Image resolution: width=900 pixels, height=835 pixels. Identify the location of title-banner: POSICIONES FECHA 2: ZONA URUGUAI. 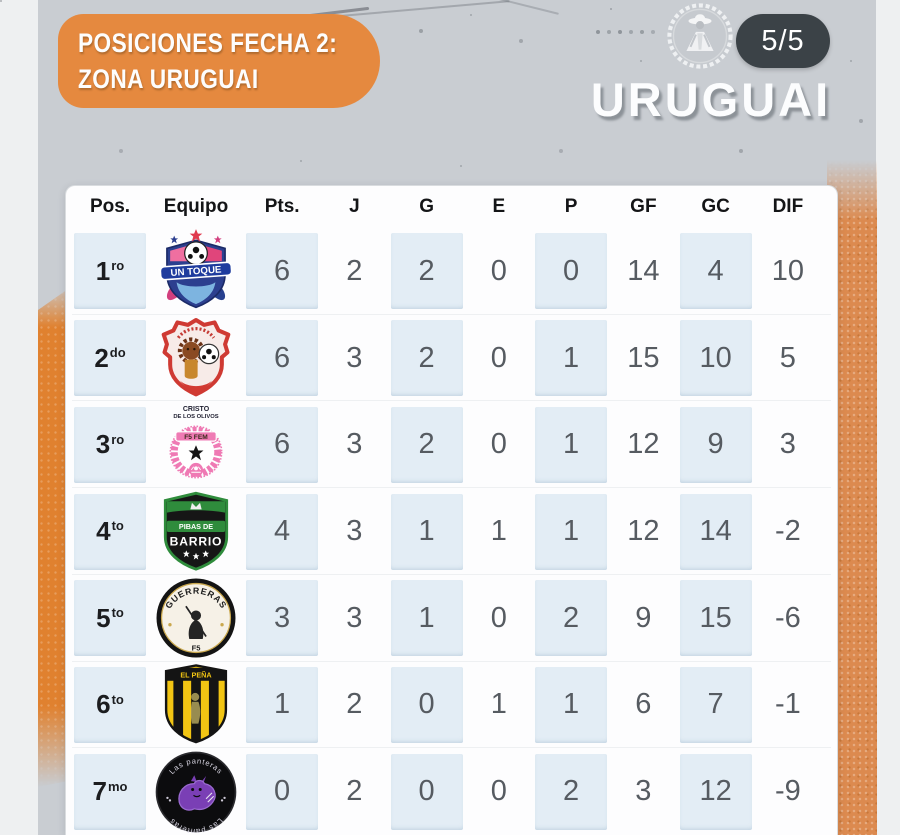
(219, 61).